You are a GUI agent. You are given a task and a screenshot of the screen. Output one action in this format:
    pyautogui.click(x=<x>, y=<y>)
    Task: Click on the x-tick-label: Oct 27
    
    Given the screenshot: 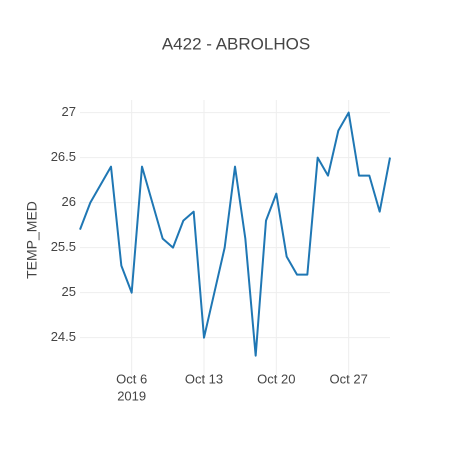 What is the action you would take?
    pyautogui.click(x=349, y=378)
    